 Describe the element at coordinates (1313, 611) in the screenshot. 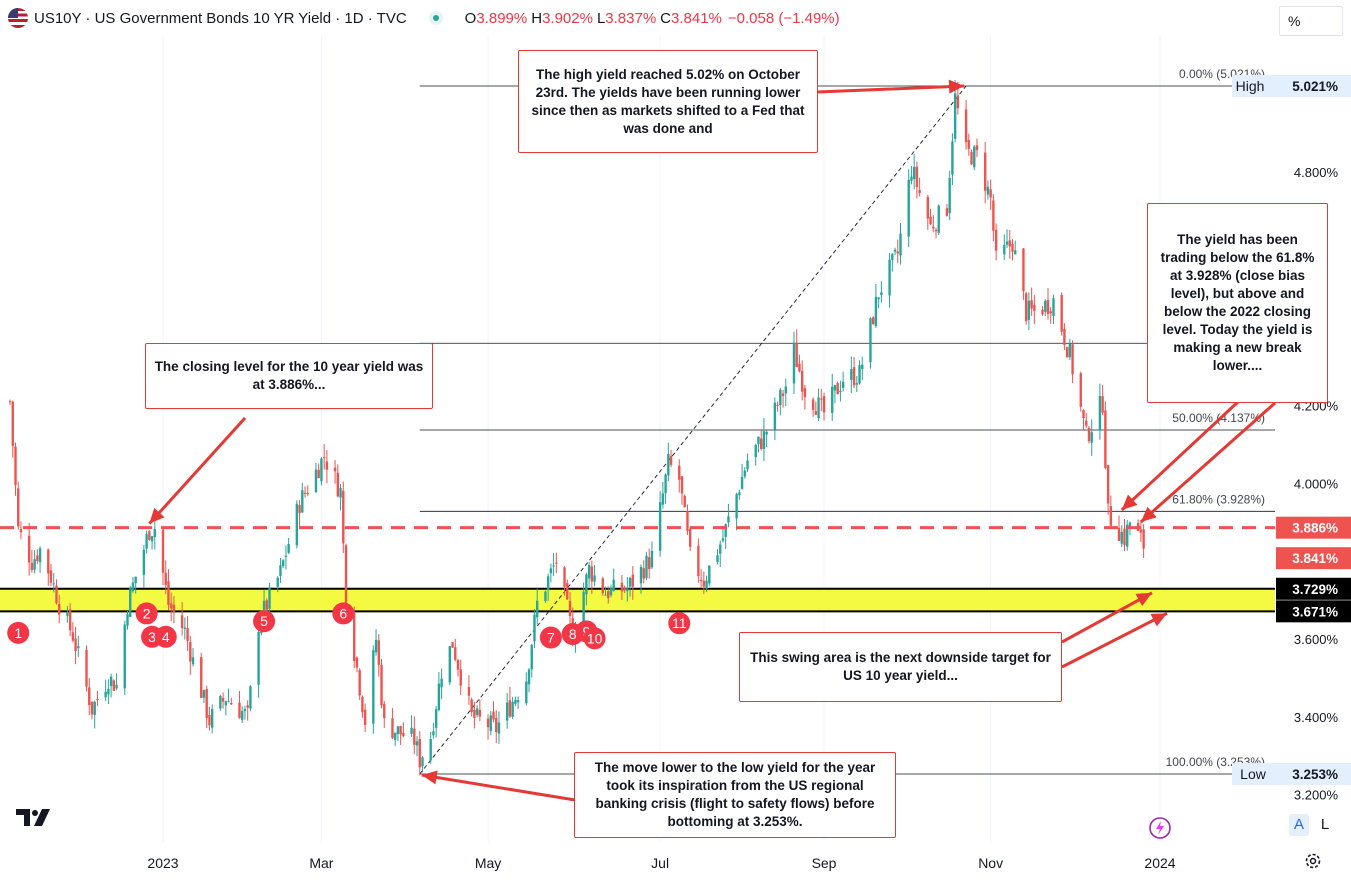

I see `zone-bottom-tag-bg` at that location.